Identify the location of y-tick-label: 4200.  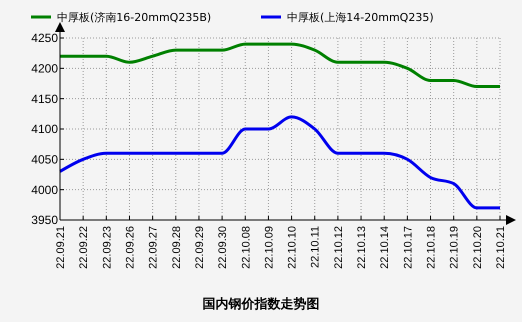
(44, 69).